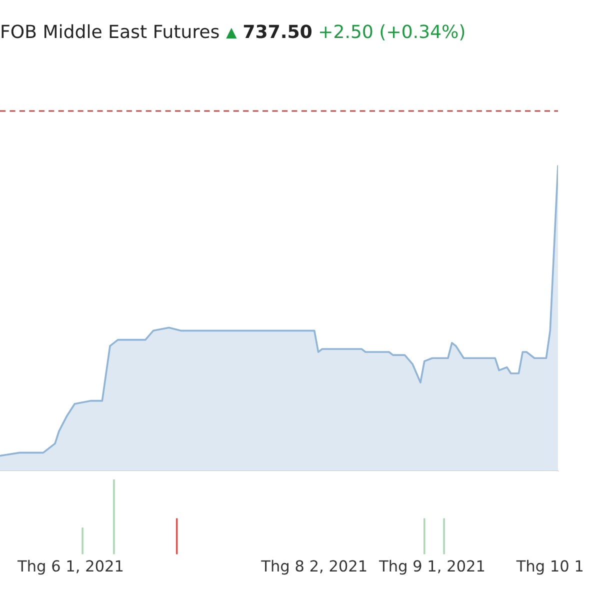  I want to click on x-tick-label: Thg 9 1, 2021, so click(431, 567).